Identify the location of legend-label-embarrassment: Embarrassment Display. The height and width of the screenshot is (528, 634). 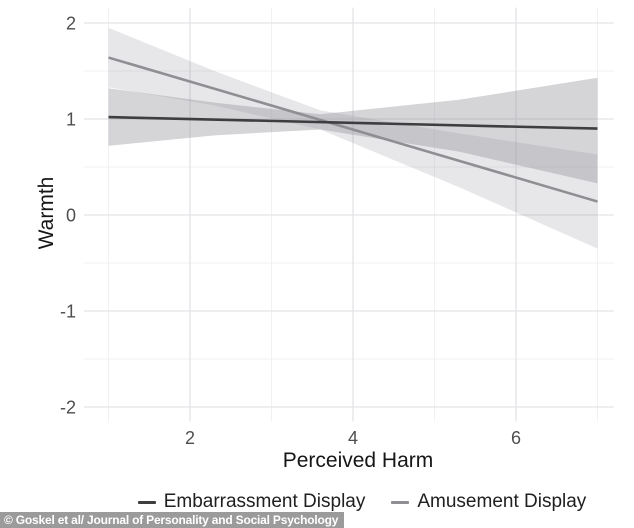
(264, 501).